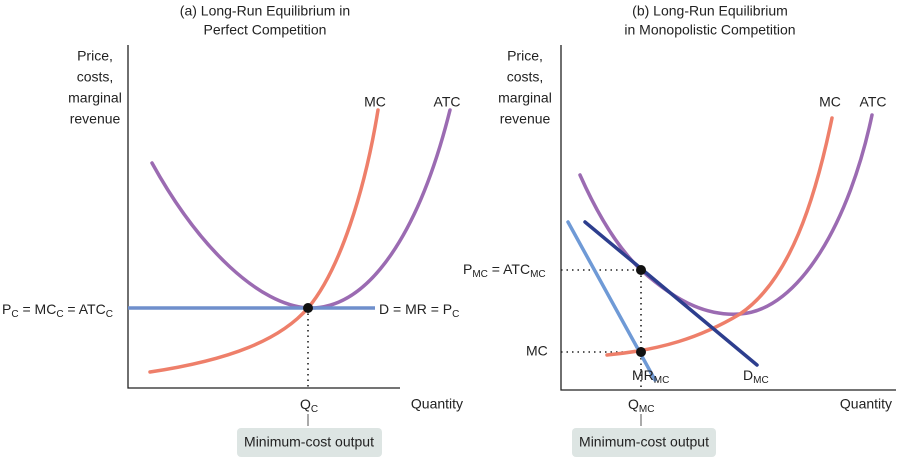 The height and width of the screenshot is (469, 898). What do you see at coordinates (265, 11) in the screenshot?
I see `title-line: (a) Long-Run Equilibrium in` at bounding box center [265, 11].